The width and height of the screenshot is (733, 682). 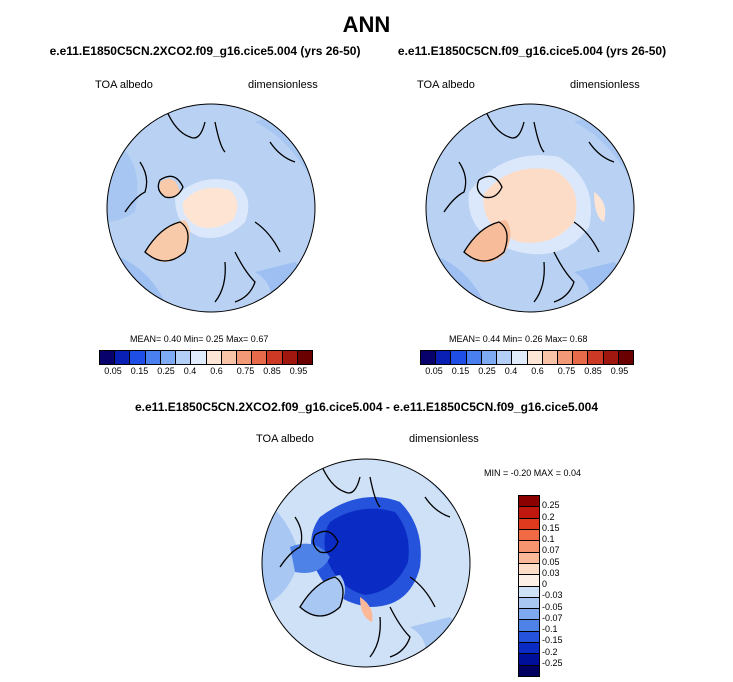 I want to click on diff-units-label: dimensionless, so click(x=444, y=439).